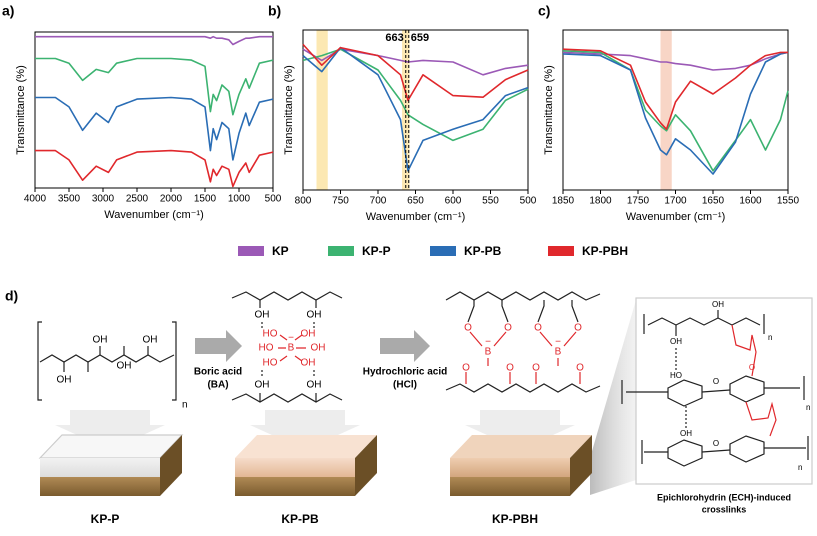 The image size is (817, 536). What do you see at coordinates (405, 385) in the screenshot?
I see `reagent: (HCl)` at bounding box center [405, 385].